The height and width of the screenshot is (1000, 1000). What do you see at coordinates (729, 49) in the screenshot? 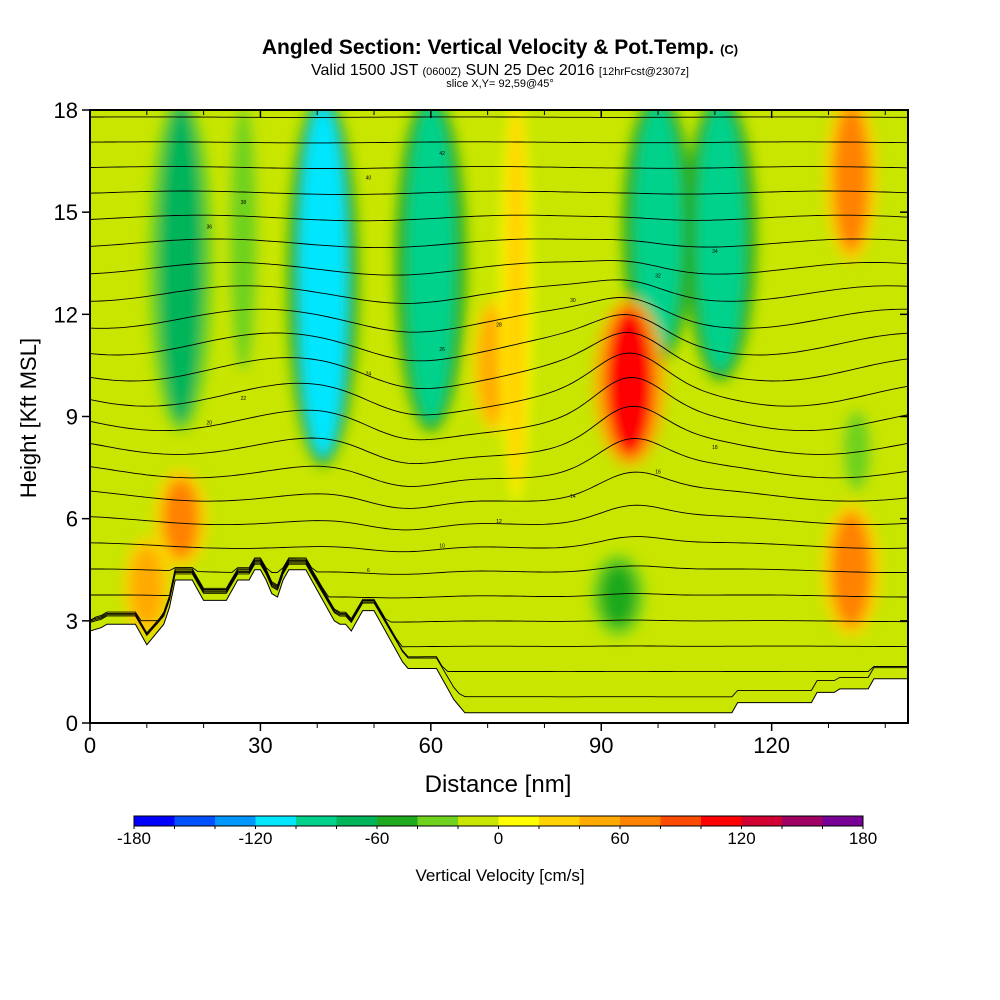
I see `title-suffix: (C)` at bounding box center [729, 49].